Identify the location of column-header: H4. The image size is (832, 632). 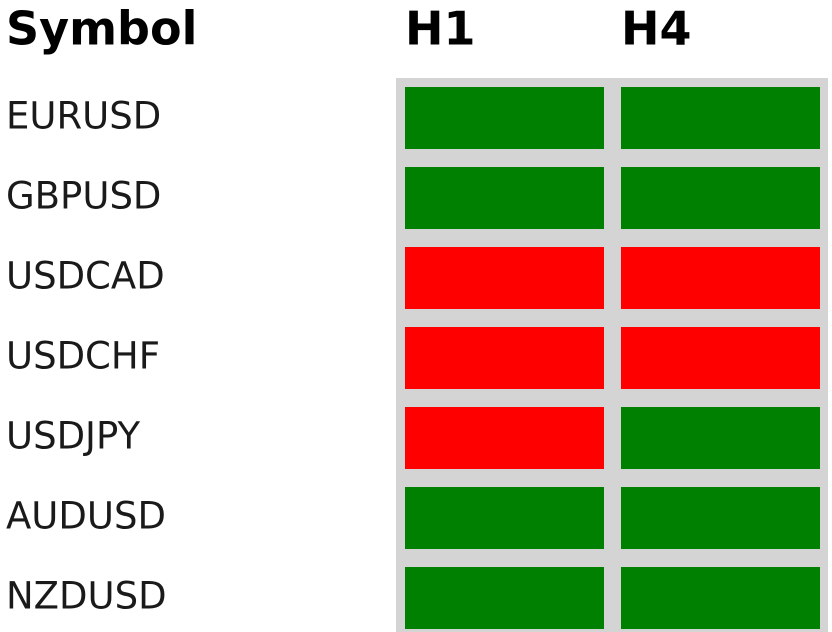
(656, 29).